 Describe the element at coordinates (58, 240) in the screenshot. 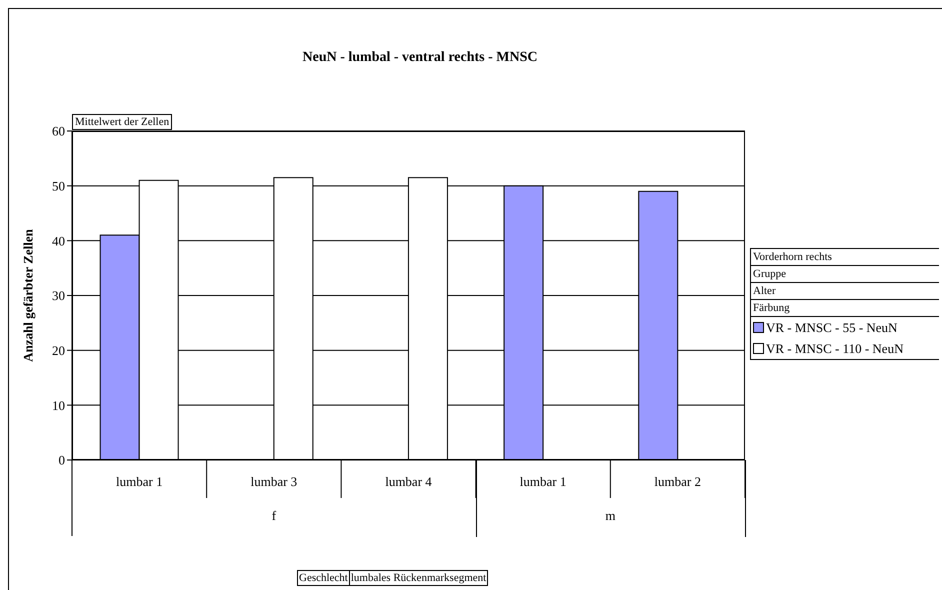

I see `y-tick-label: 40` at that location.